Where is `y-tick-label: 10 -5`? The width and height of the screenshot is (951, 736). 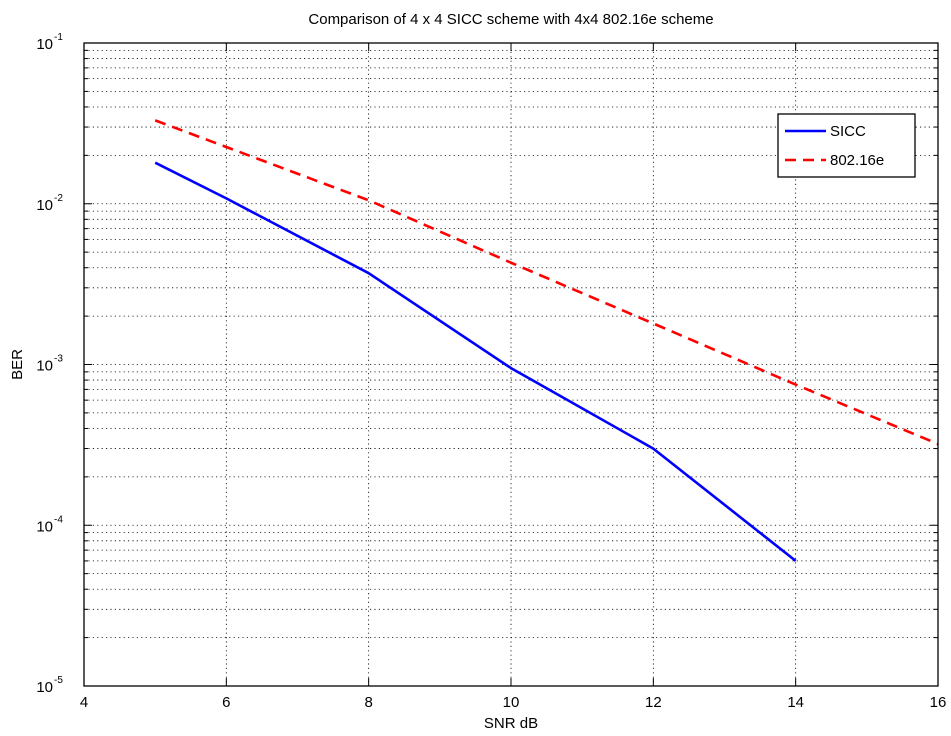 y-tick-label: 10 -5 is located at coordinates (49, 685).